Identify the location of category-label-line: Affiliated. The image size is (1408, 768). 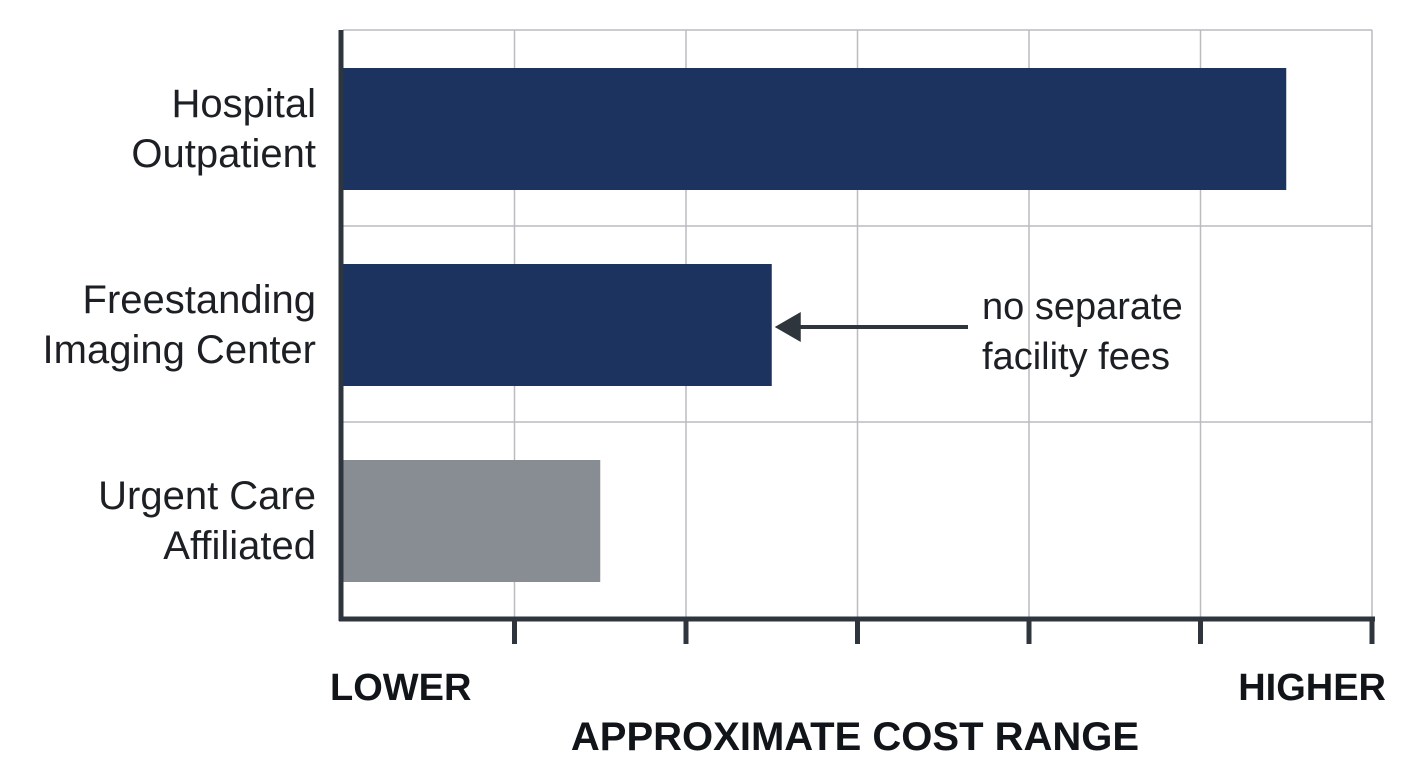
(239, 546).